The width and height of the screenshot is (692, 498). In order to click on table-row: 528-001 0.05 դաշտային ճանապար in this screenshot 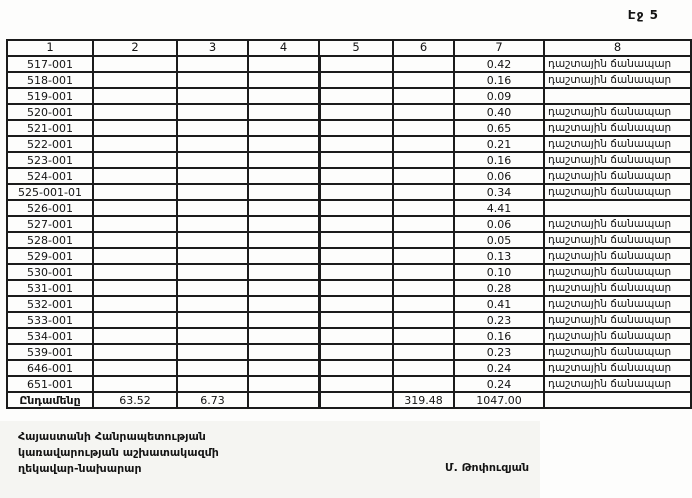, I will do `click(349, 240)`.